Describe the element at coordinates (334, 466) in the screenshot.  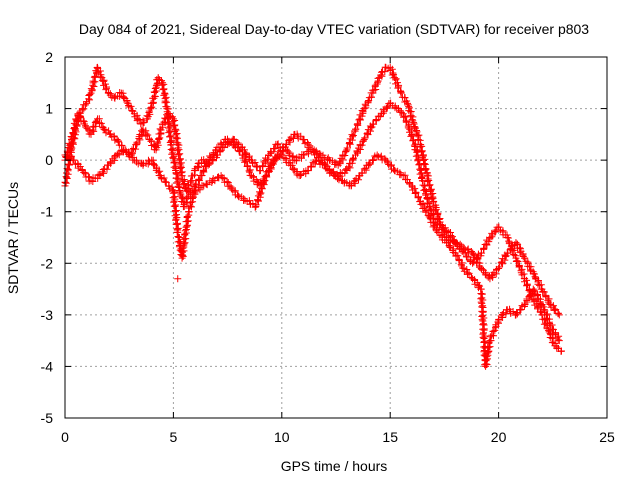
I see `x-axis-label: GPS time / hours` at that location.